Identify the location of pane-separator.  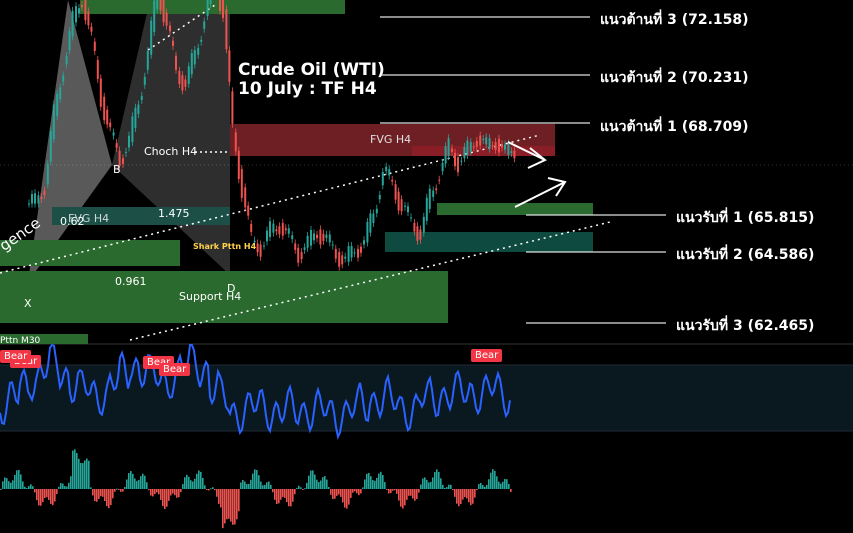
(426, 344).